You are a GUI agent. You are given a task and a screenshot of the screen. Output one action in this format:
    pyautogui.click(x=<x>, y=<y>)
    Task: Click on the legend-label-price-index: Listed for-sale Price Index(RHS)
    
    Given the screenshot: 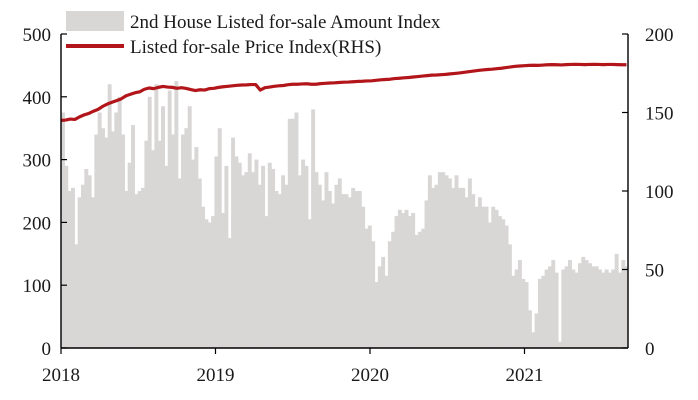 What is the action you would take?
    pyautogui.click(x=255, y=47)
    